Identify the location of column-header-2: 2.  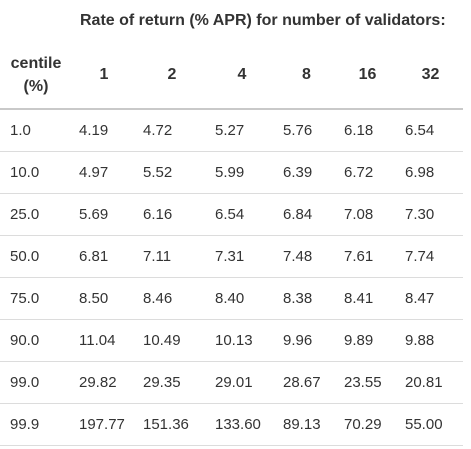
(172, 76).